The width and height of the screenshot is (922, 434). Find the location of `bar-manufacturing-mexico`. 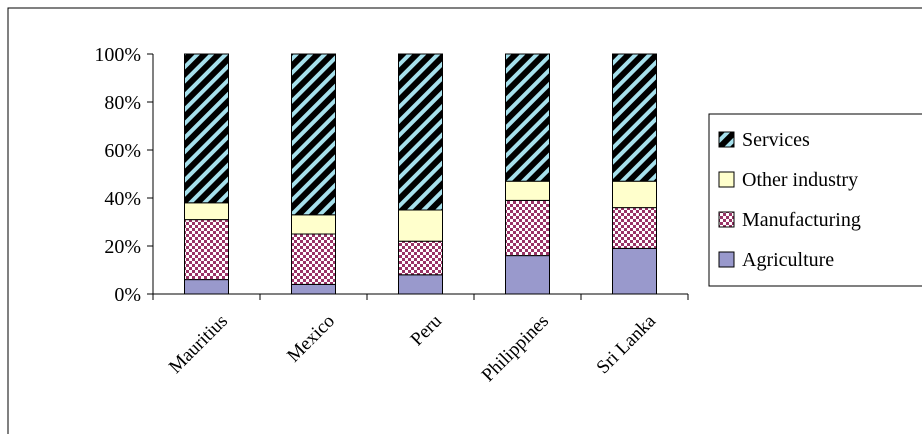

bar-manufacturing-mexico is located at coordinates (313, 259).